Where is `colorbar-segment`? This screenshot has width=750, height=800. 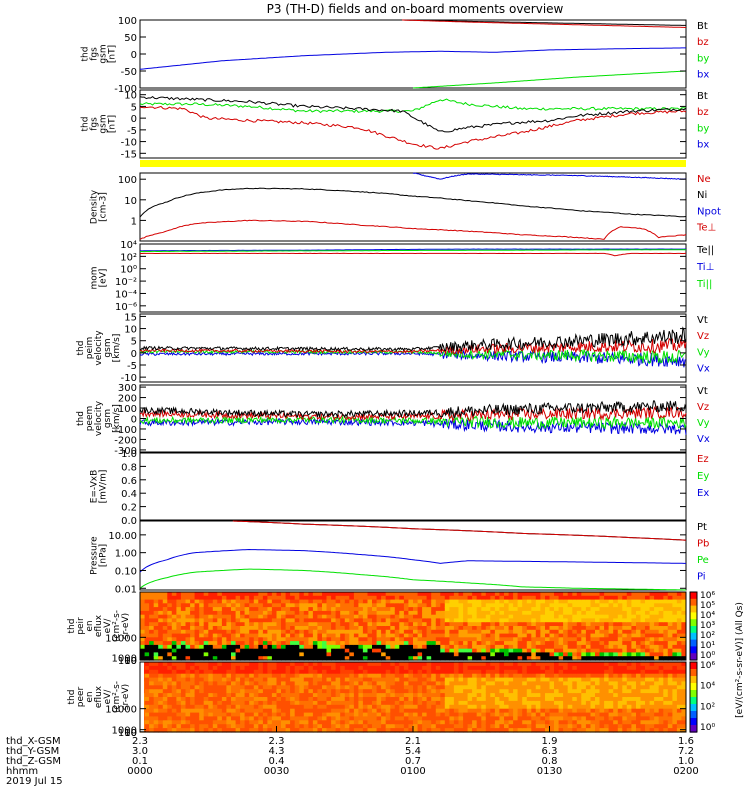 colorbar-segment is located at coordinates (693, 647).